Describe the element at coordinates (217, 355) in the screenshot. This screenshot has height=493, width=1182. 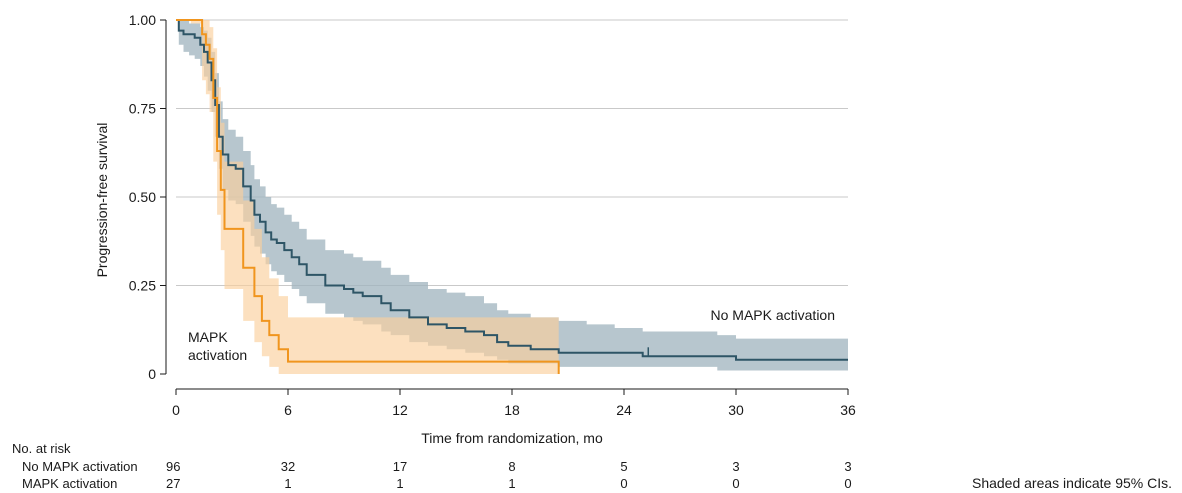
I see `series-label-mapk-line2: activation` at that location.